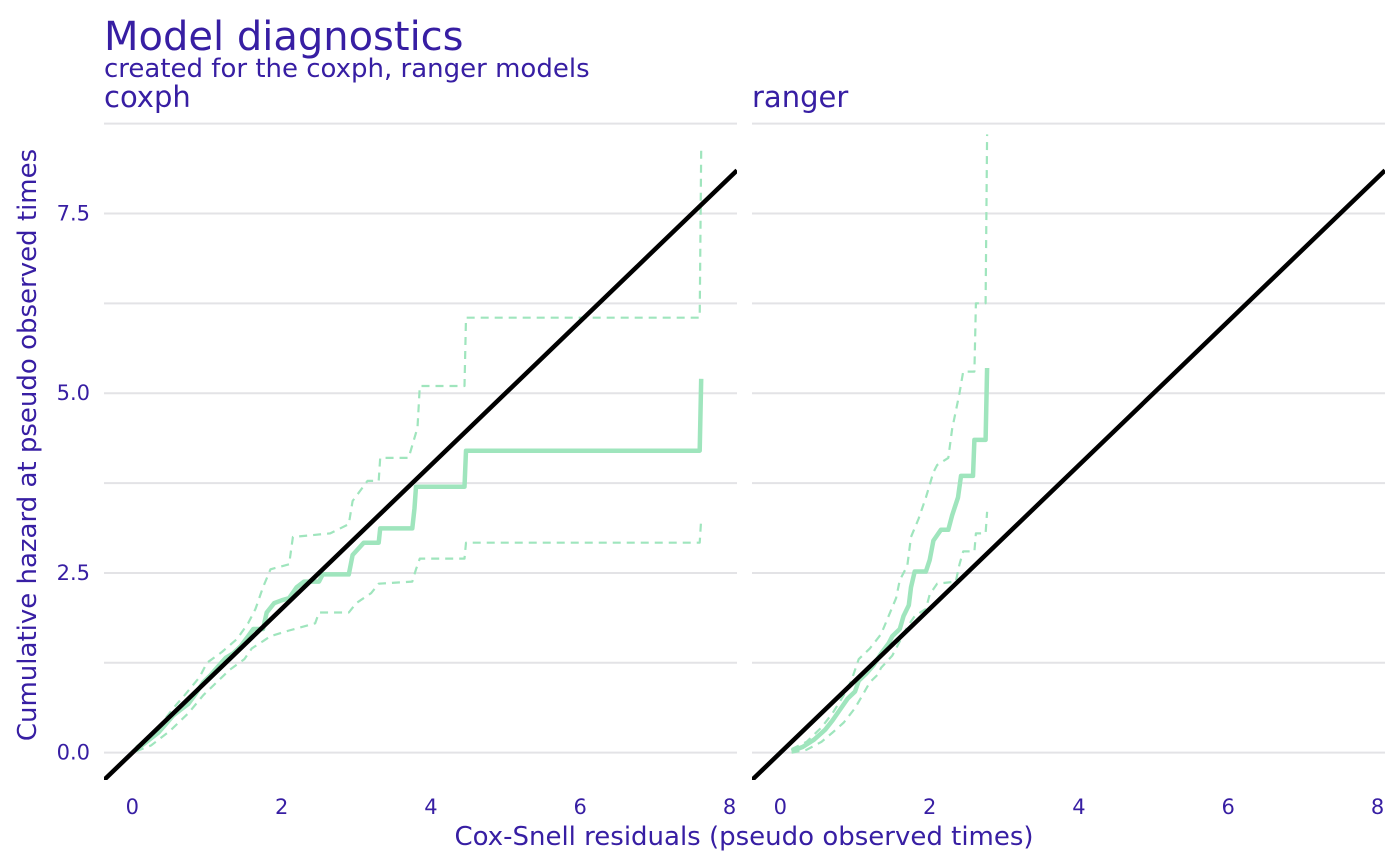  What do you see at coordinates (73, 573) in the screenshot?
I see `y-tick-label: 2.5` at bounding box center [73, 573].